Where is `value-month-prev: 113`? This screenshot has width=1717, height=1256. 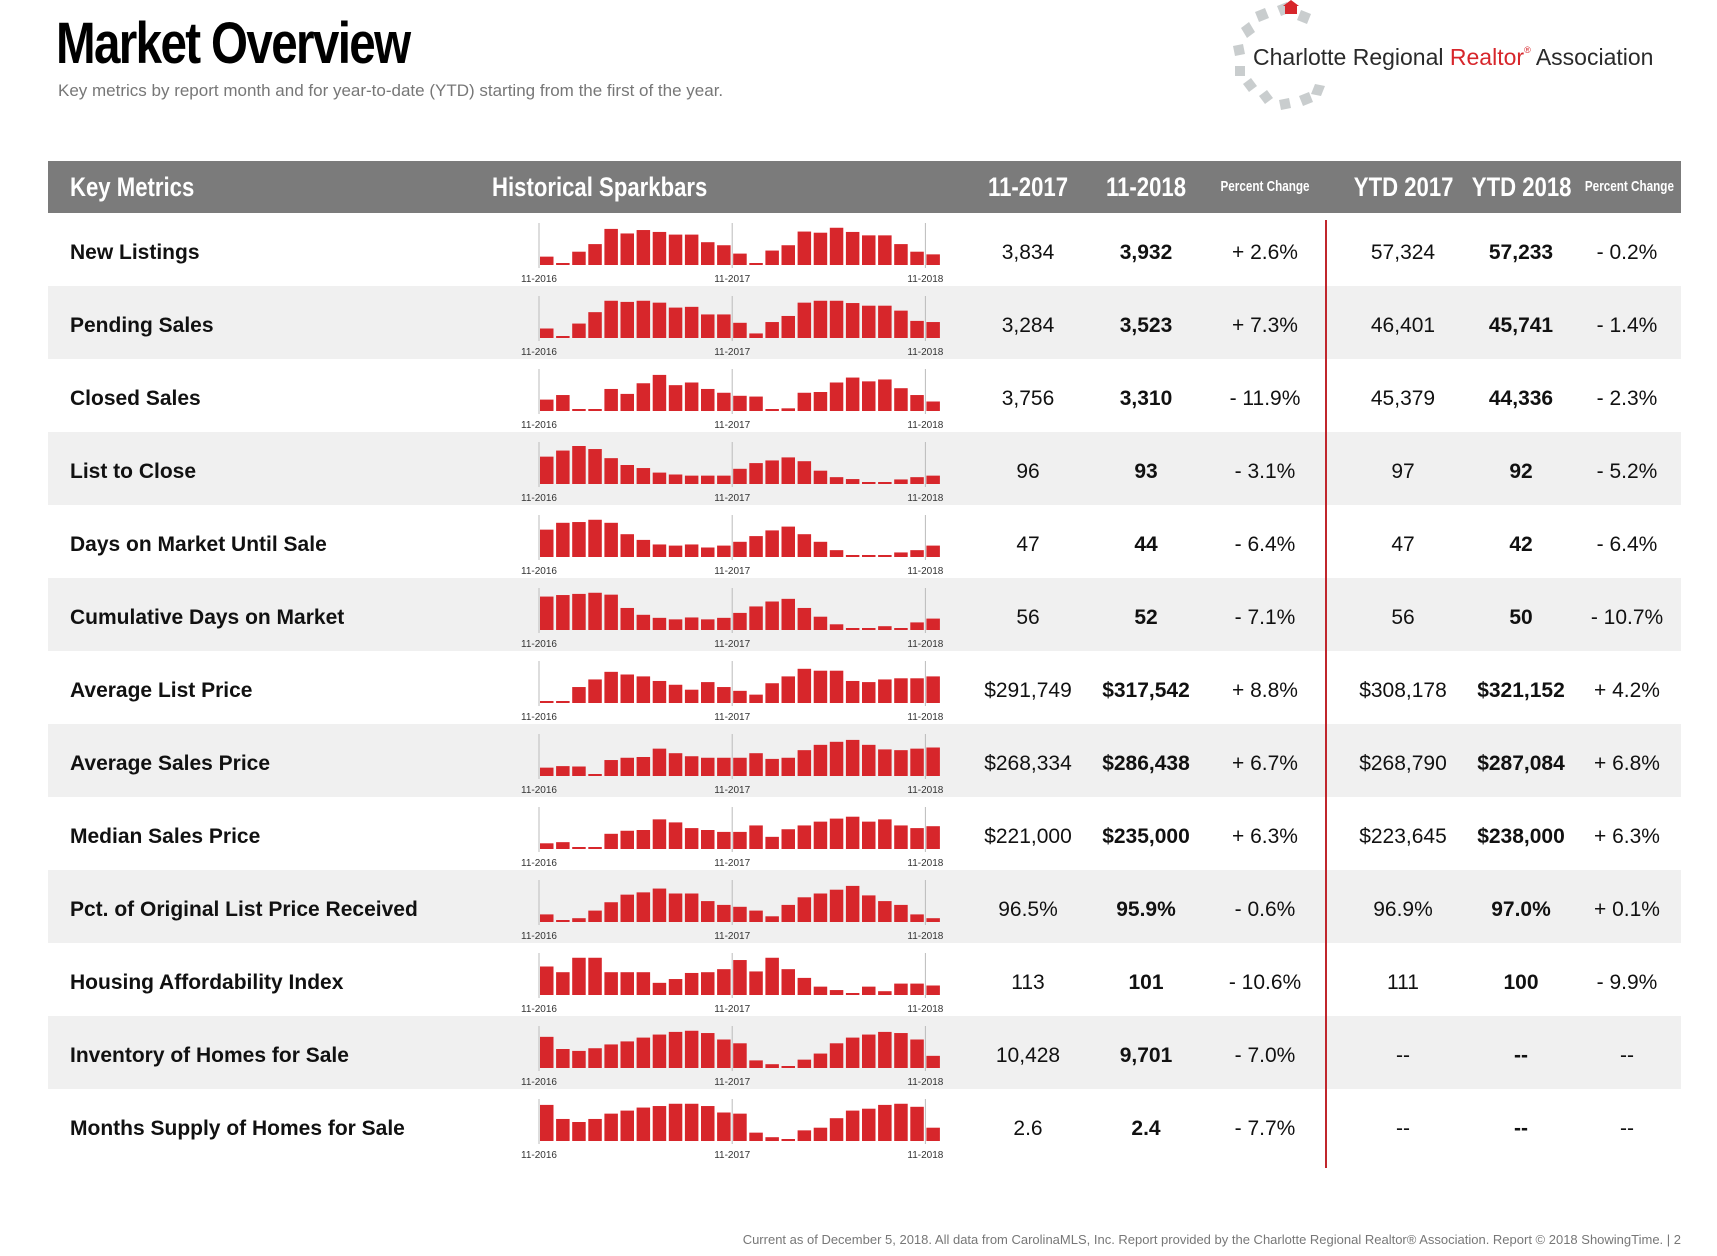
value-month-prev: 113 is located at coordinates (1028, 982).